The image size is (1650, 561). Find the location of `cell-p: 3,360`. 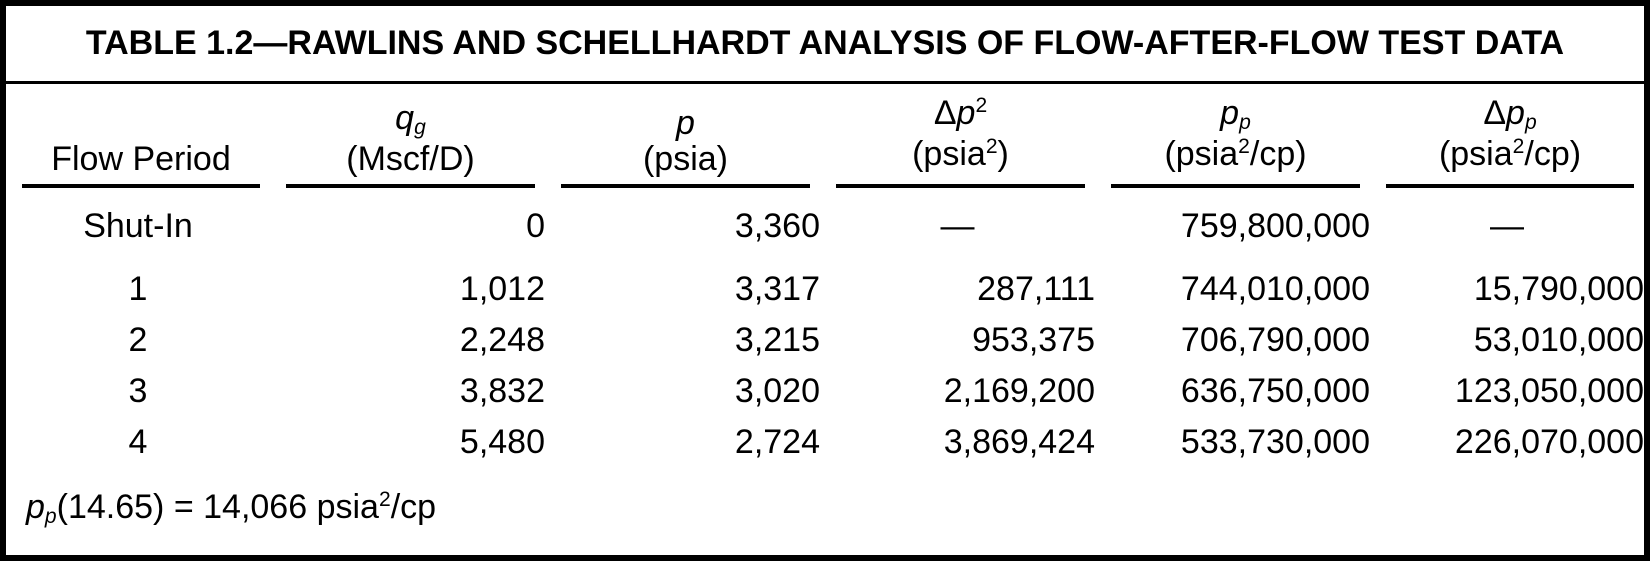

cell-p: 3,360 is located at coordinates (777, 225).